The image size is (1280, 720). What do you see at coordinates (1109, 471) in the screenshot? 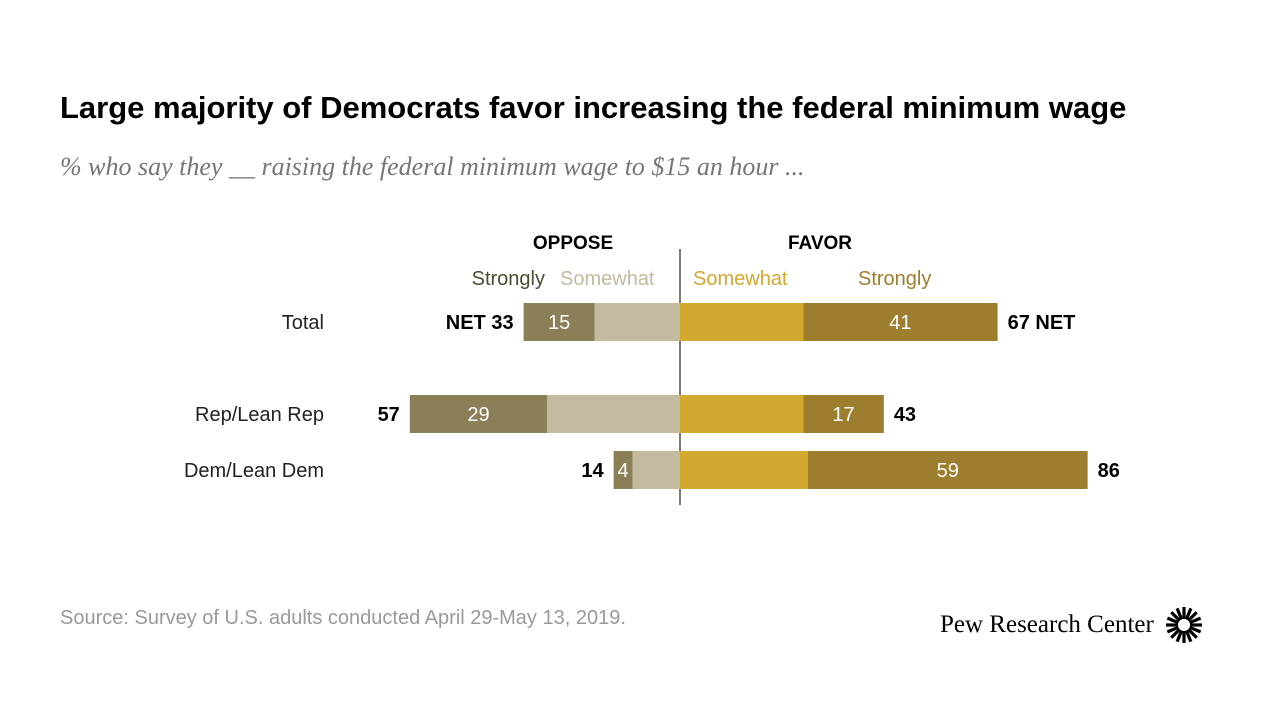
I see `net-favor-label: 86` at bounding box center [1109, 471].